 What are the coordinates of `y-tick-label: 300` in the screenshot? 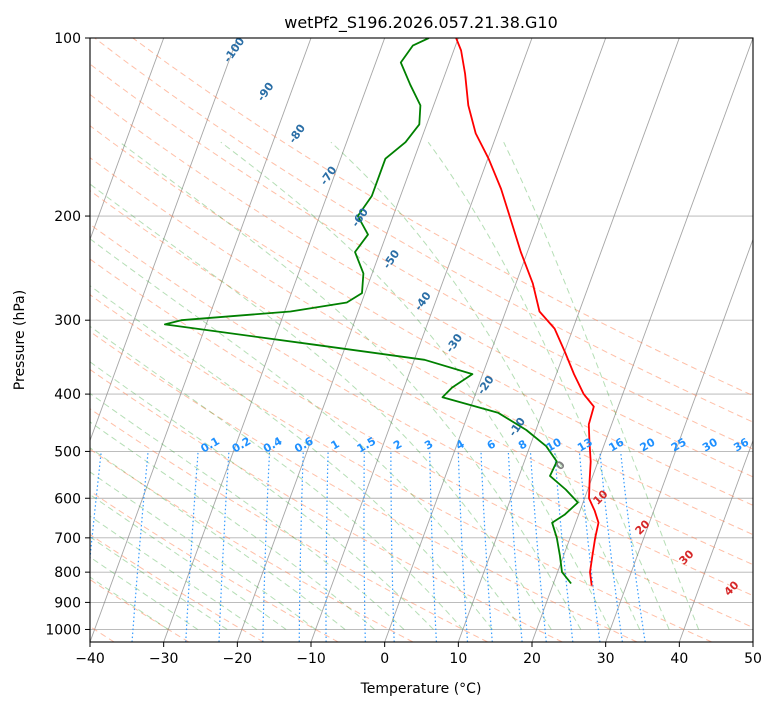 It's located at (67, 321).